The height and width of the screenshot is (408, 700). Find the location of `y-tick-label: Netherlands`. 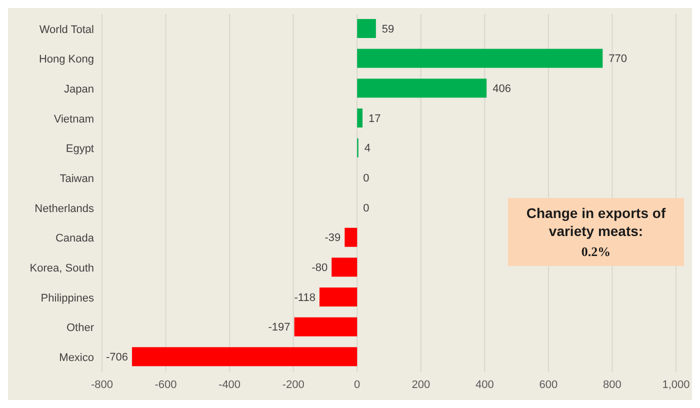

y-tick-label: Netherlands is located at coordinates (64, 208).